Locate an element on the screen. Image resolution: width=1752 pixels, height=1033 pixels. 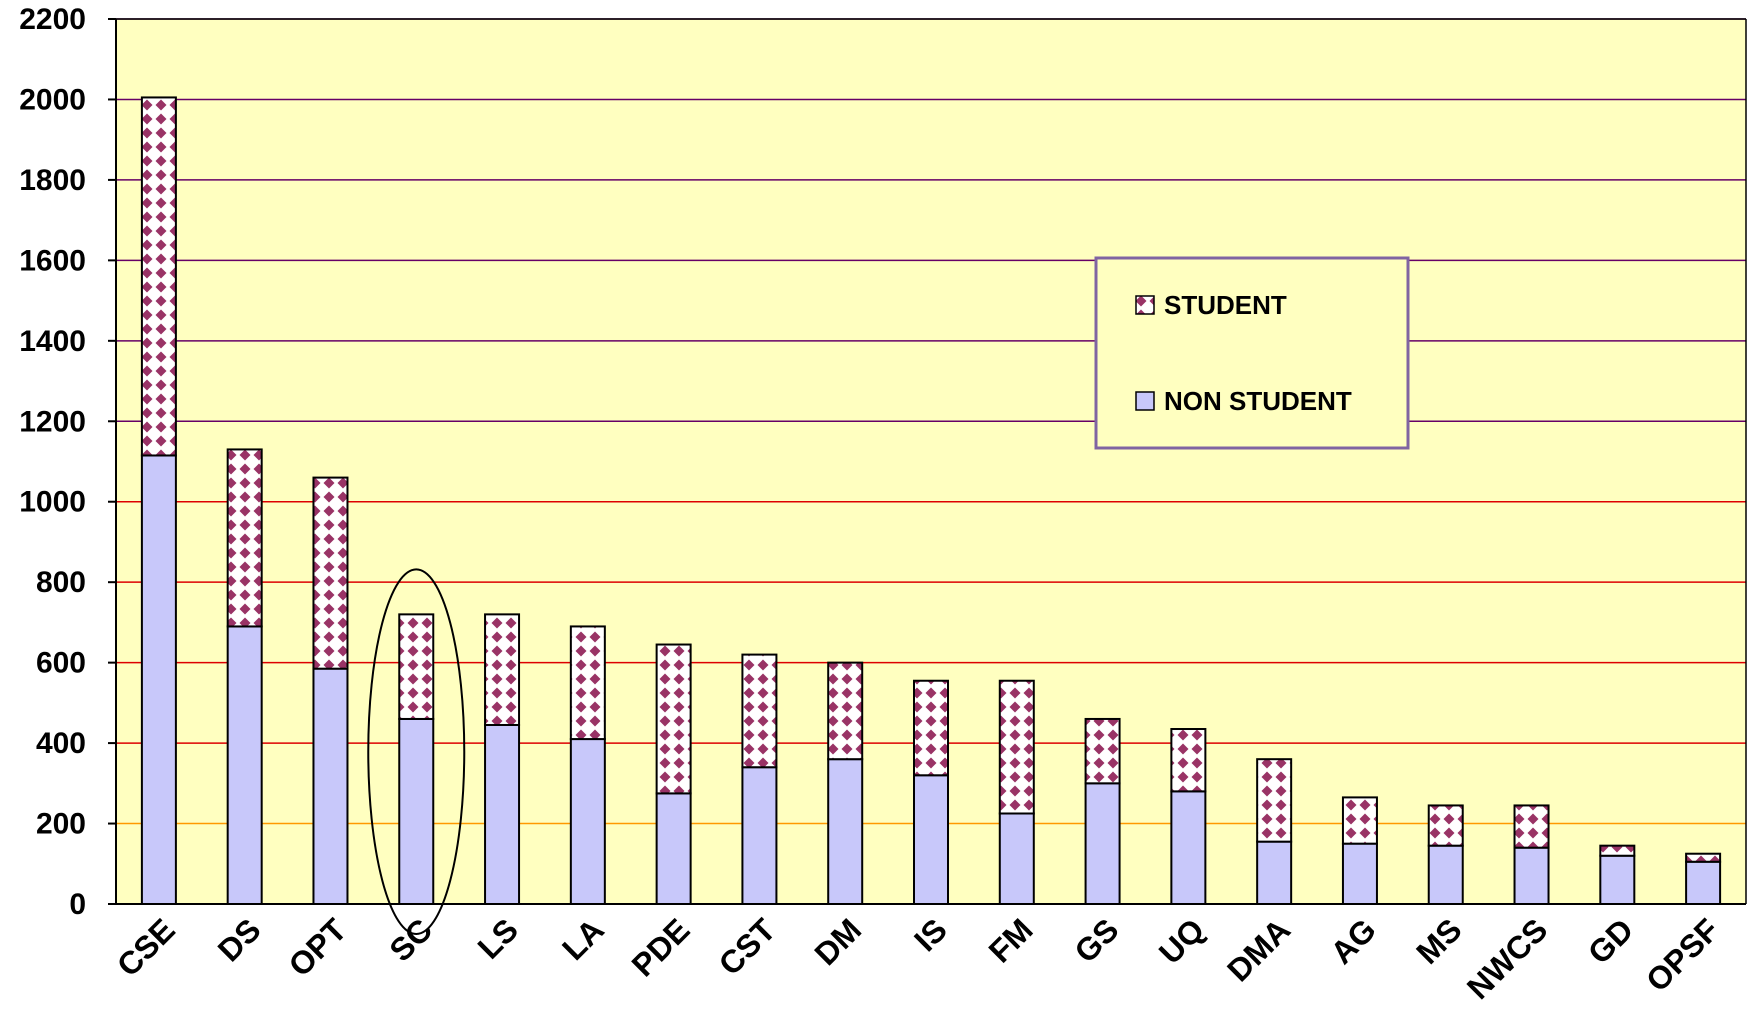
bar-non-student-uq is located at coordinates (1188, 848).